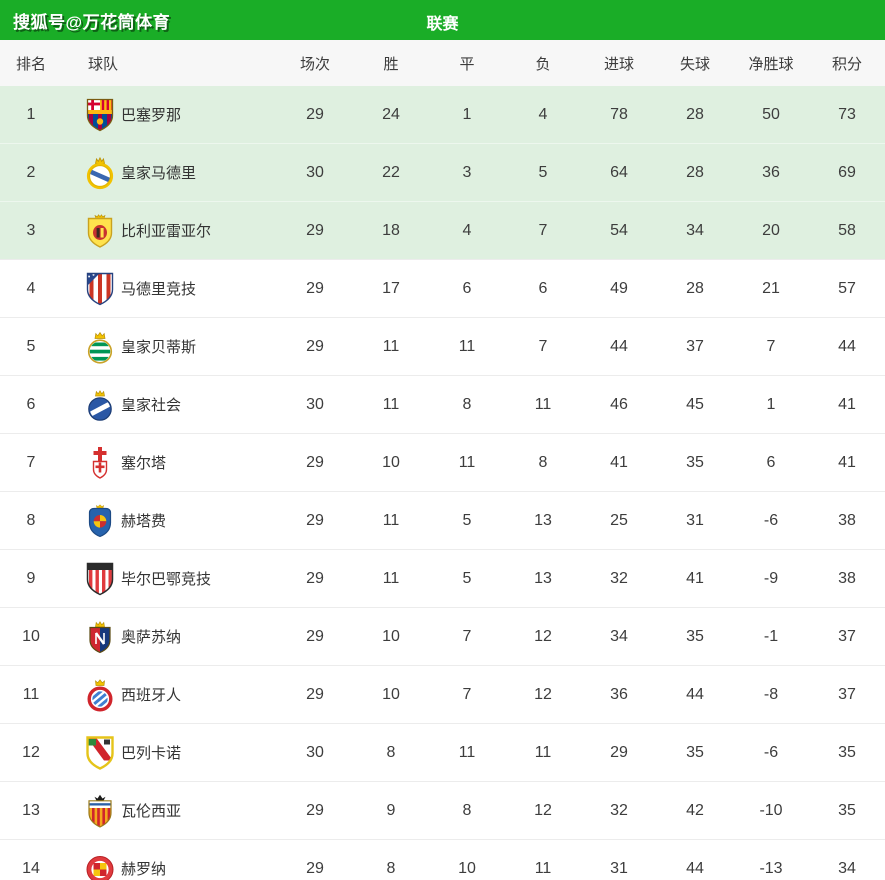  Describe the element at coordinates (467, 578) in the screenshot. I see `stat-drawn-cell: 5` at that location.